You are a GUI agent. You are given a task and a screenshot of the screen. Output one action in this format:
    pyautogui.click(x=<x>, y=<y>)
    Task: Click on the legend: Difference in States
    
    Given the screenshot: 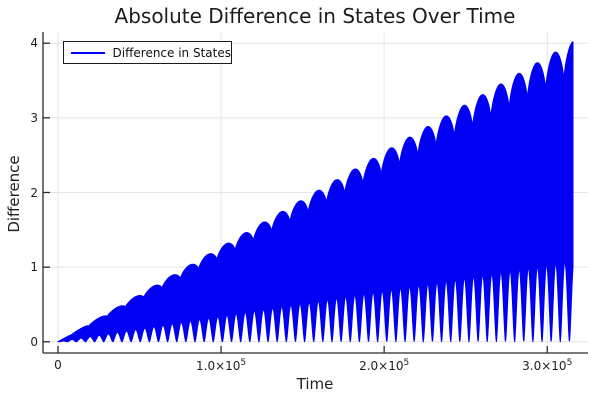 What is the action you would take?
    pyautogui.click(x=147, y=52)
    